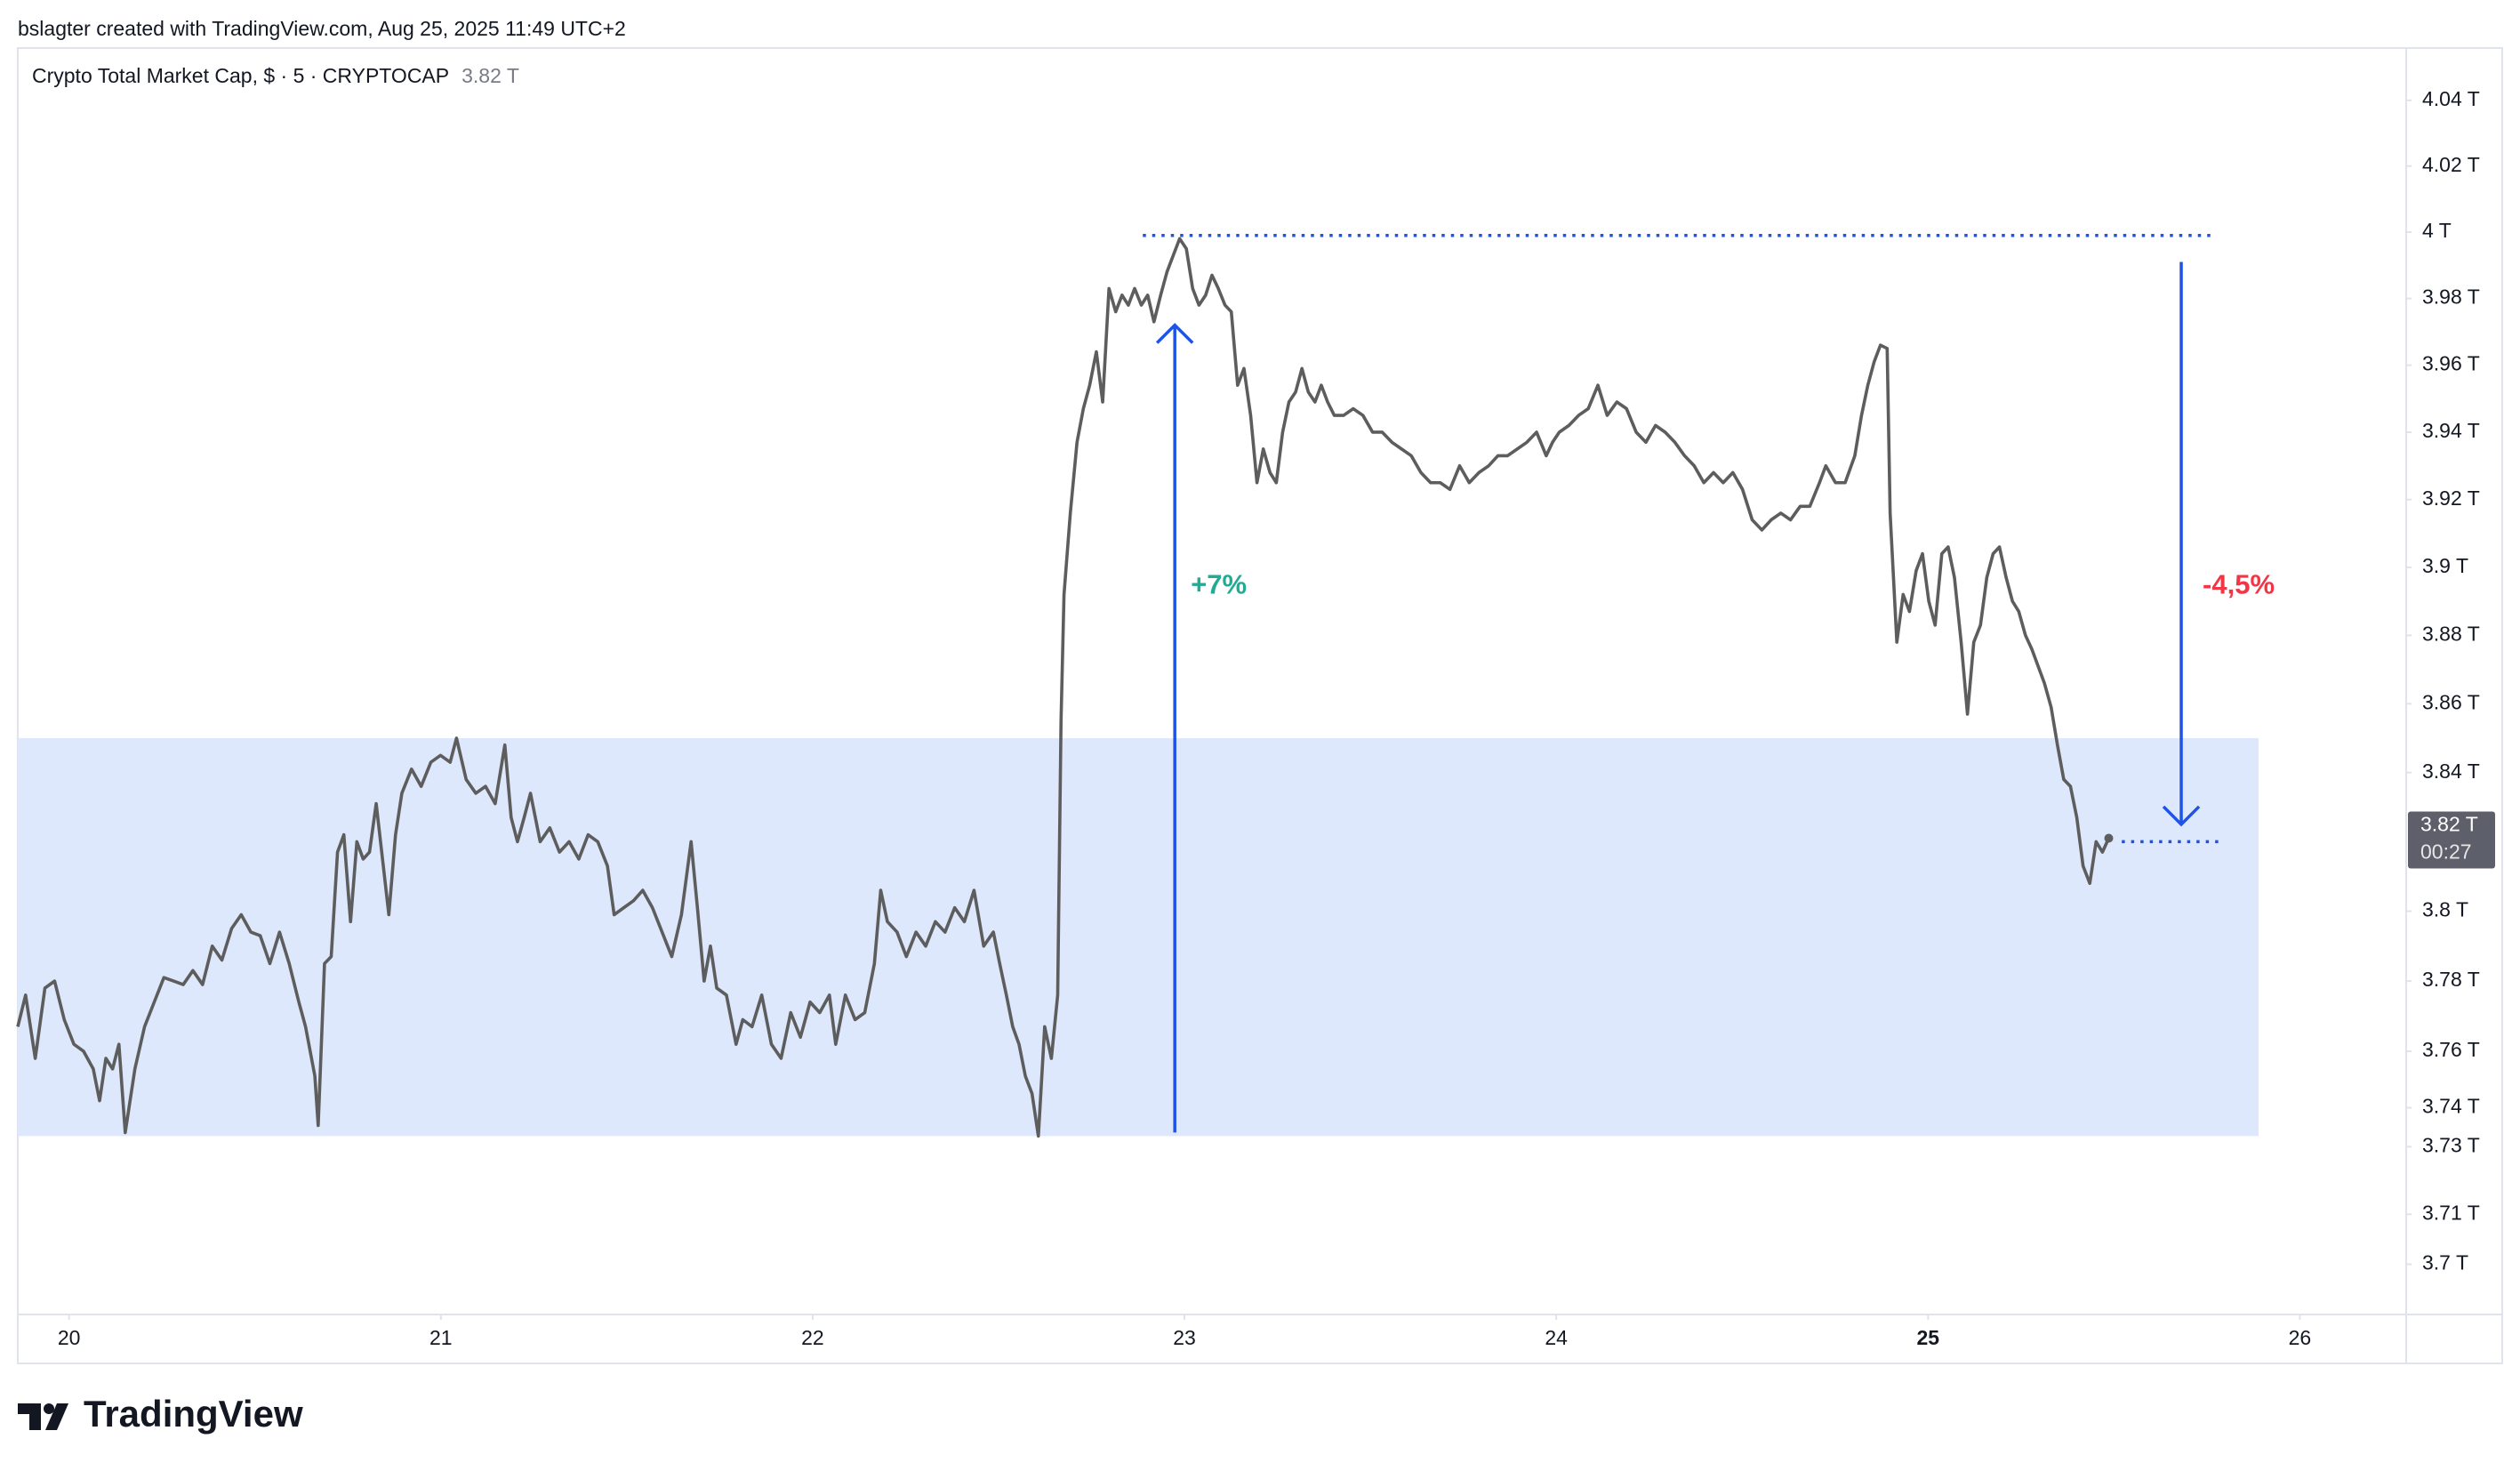 This screenshot has width=2520, height=1471. Describe the element at coordinates (194, 1414) in the screenshot. I see `brand-name: TradingView` at that location.